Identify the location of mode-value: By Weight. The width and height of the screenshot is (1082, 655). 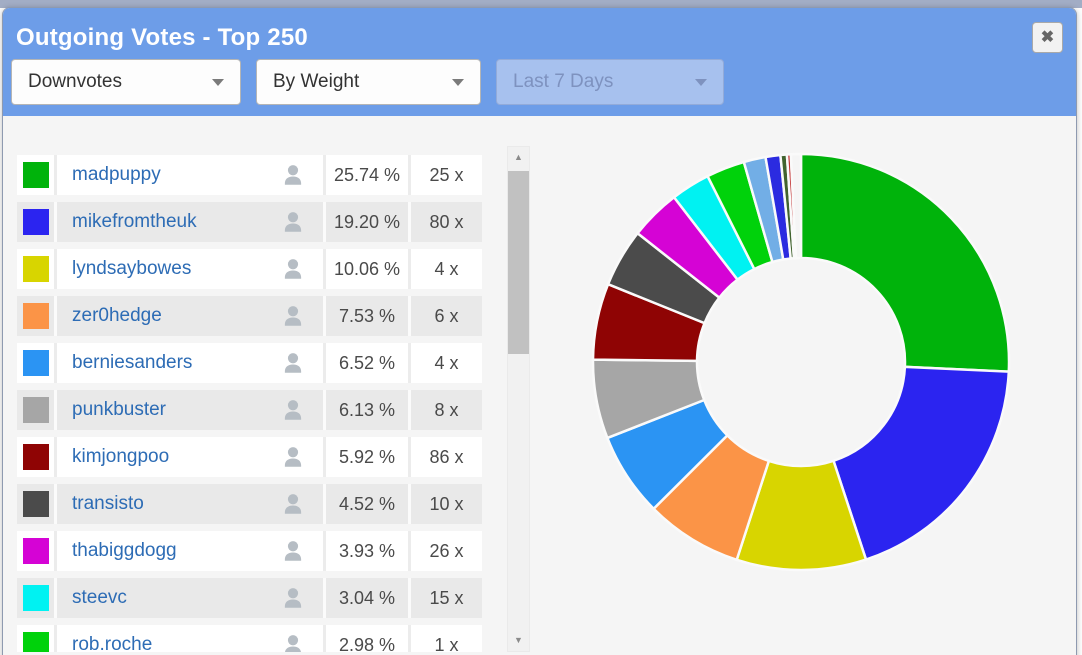
(316, 81).